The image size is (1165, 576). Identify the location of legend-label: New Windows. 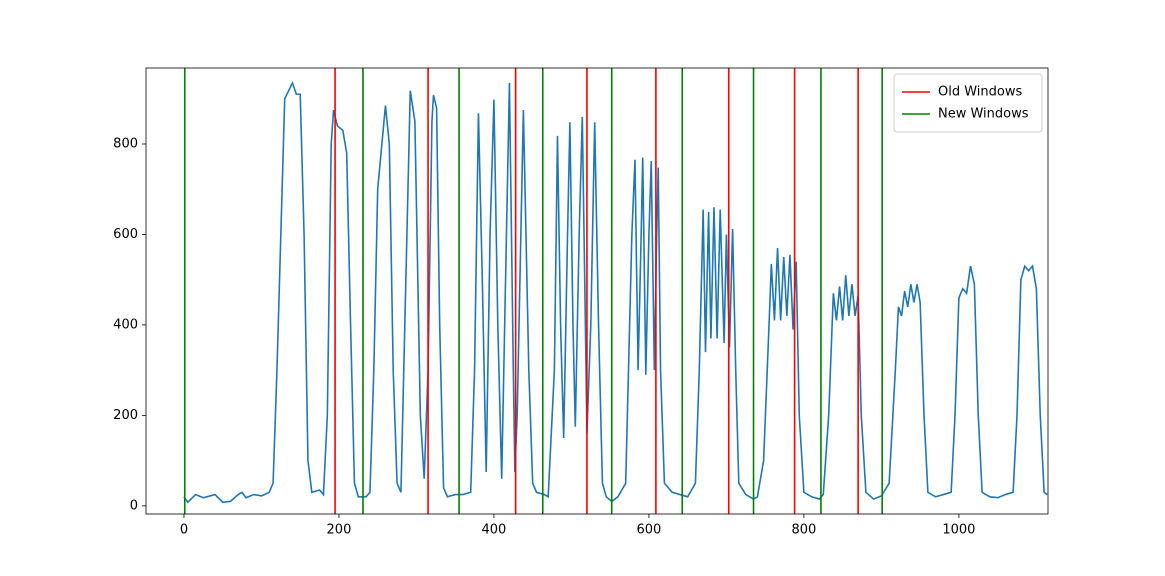
(983, 114).